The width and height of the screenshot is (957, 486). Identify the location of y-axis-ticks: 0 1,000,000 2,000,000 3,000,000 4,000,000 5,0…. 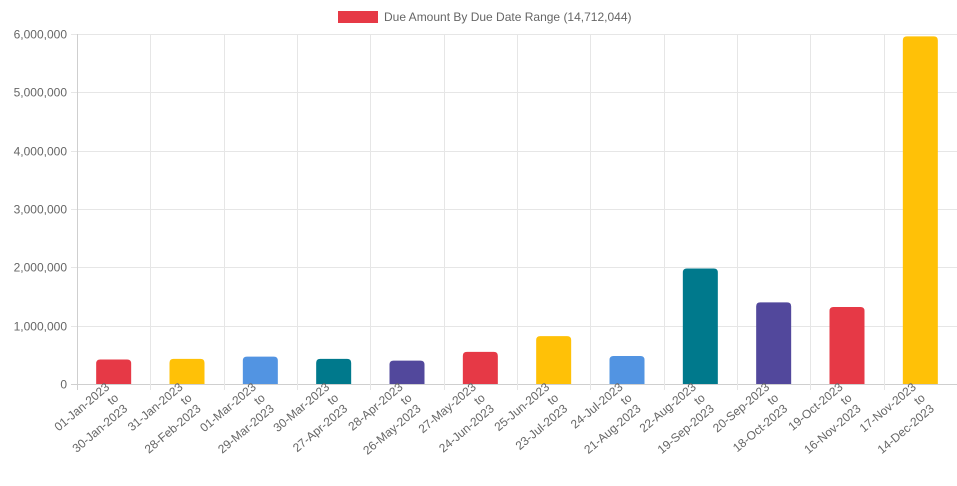
(41, 210).